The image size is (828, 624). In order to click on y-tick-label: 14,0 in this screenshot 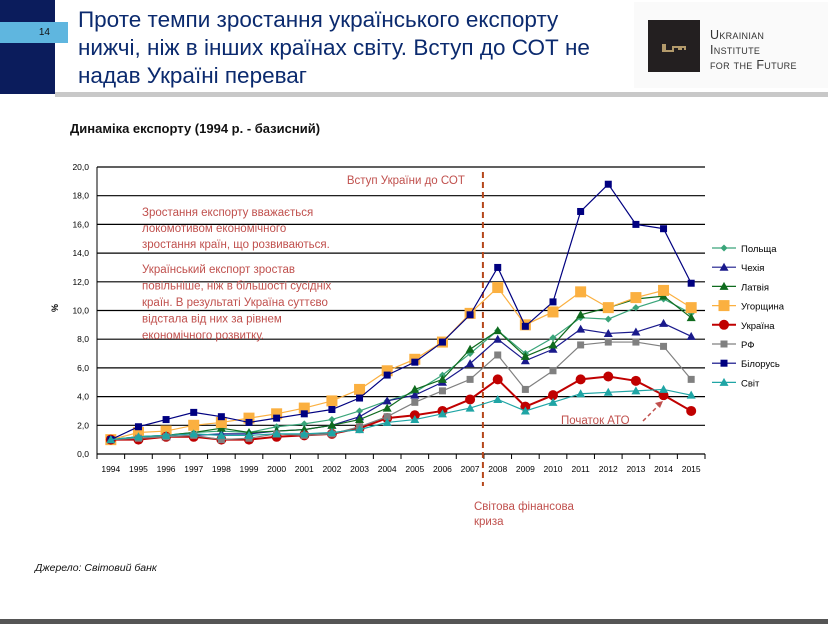, I will do `click(80, 253)`.